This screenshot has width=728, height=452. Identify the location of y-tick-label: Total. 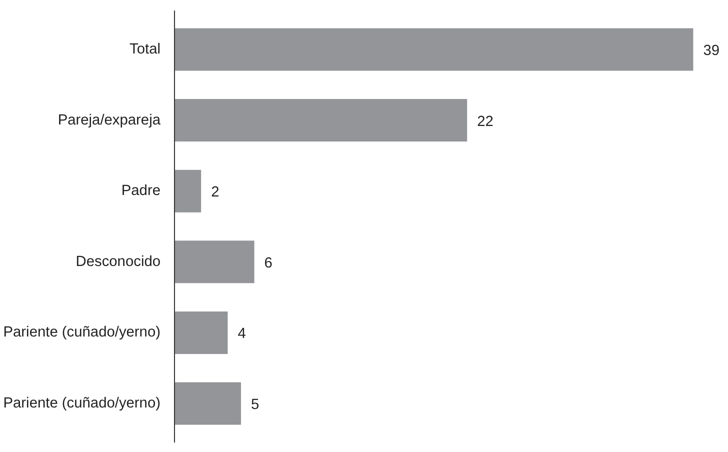
(145, 49).